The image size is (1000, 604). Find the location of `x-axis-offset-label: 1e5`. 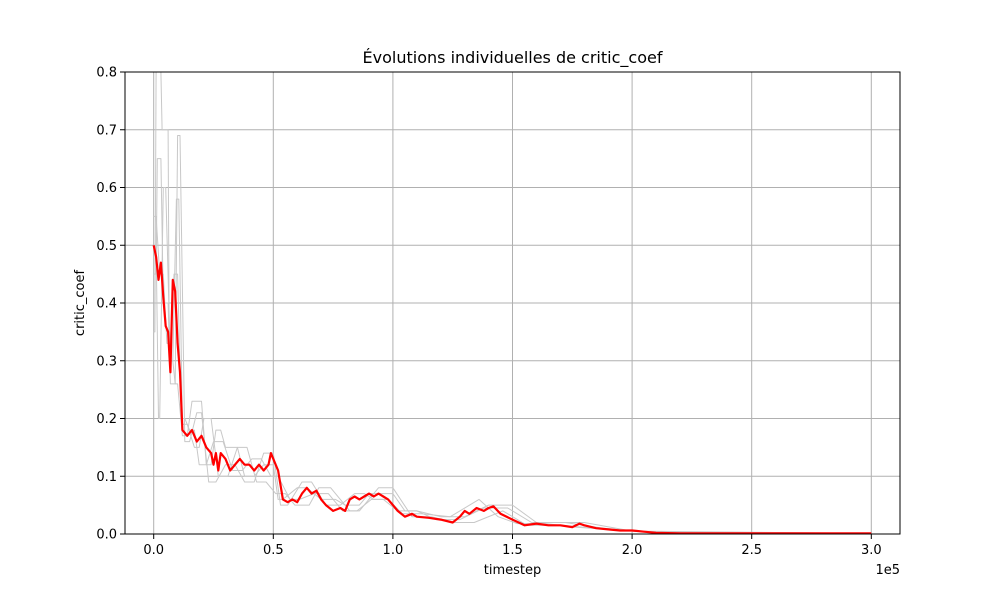

x-axis-offset-label: 1e5 is located at coordinates (887, 570).